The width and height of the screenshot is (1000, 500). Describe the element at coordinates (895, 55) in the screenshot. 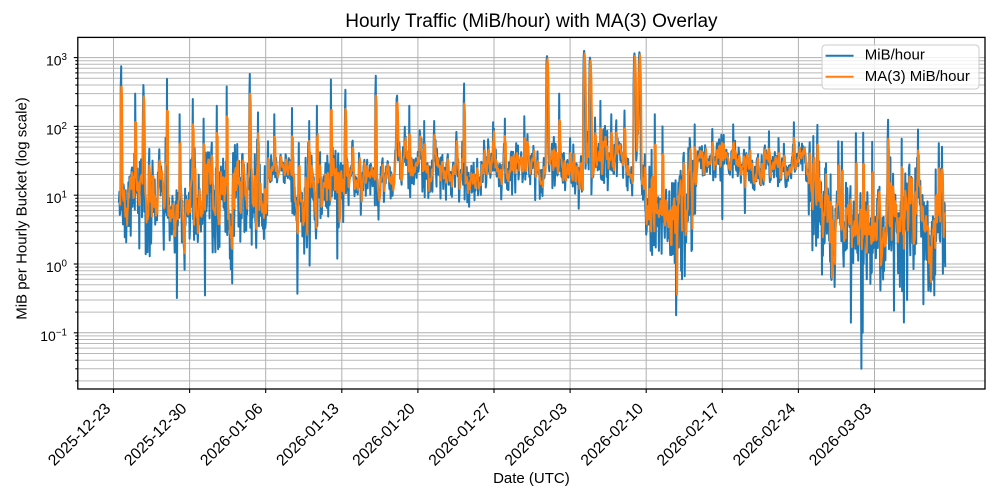

I see `svg-text: MiB/hour` at that location.